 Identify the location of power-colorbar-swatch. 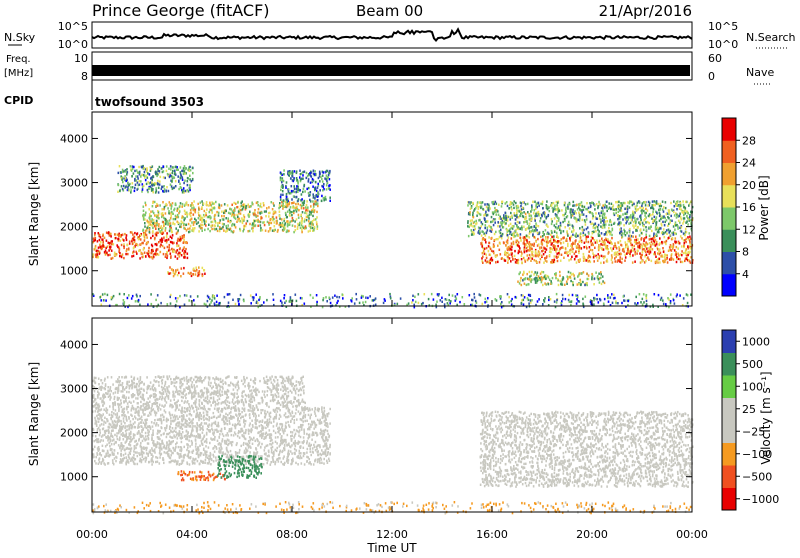
(729, 151).